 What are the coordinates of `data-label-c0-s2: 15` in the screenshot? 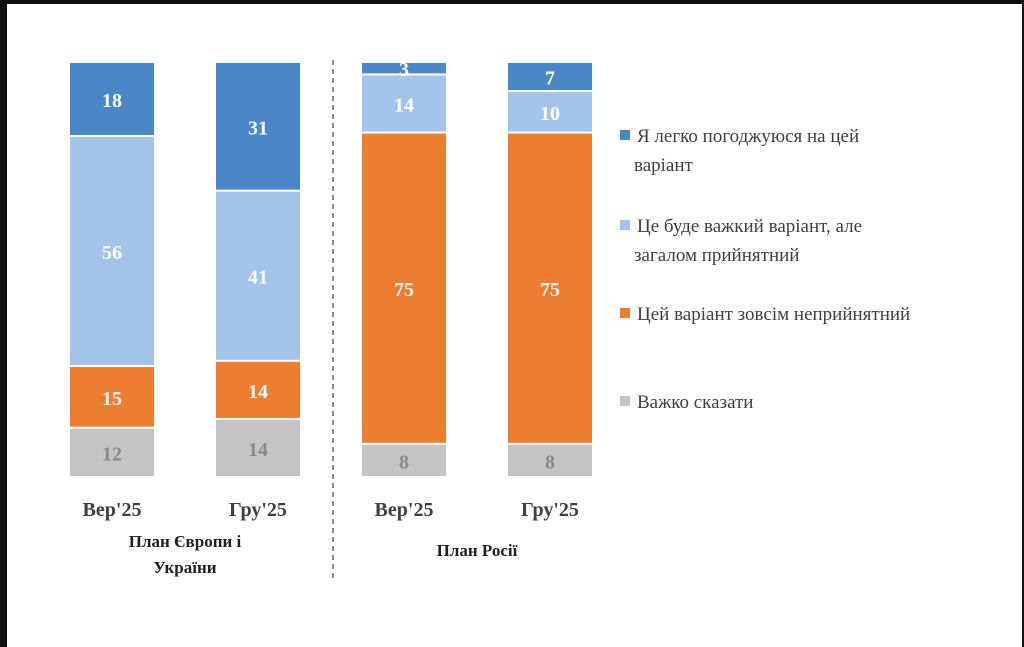 It's located at (112, 399).